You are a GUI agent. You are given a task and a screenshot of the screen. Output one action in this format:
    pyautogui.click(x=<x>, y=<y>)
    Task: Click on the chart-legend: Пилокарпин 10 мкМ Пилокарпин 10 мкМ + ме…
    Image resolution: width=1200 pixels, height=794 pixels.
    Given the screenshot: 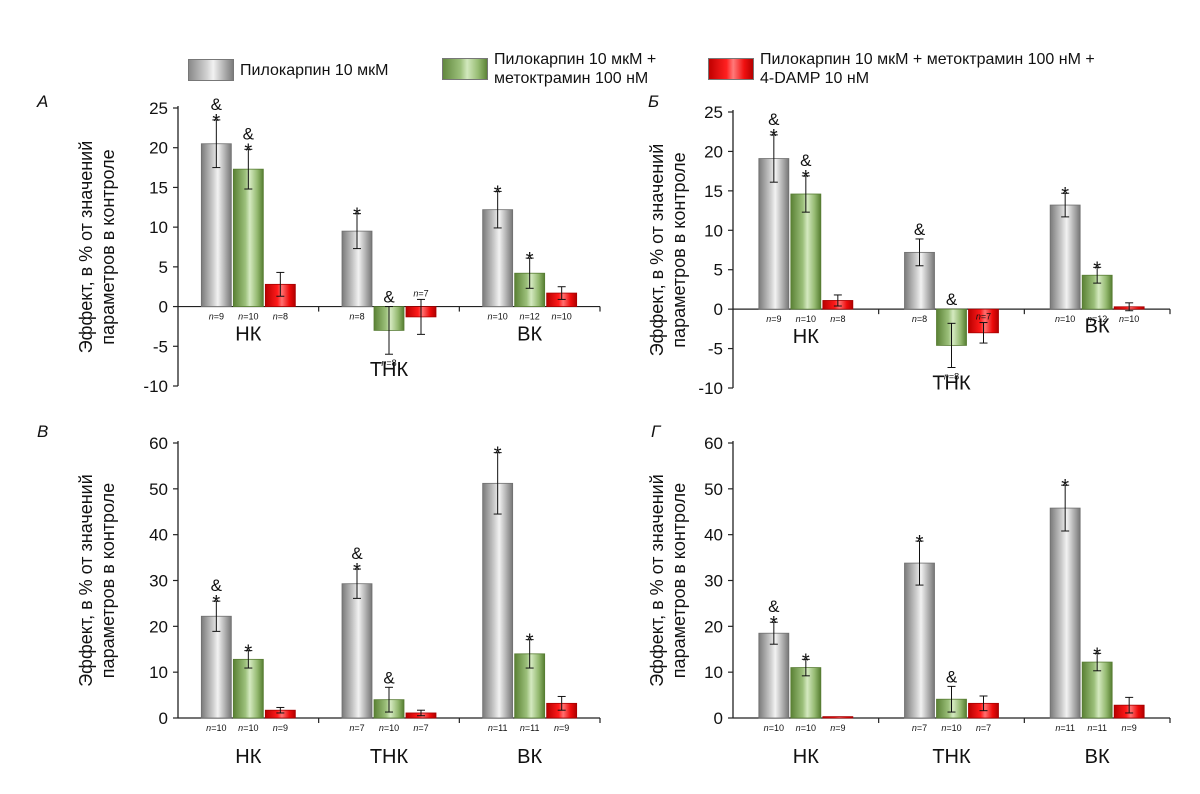 What is the action you would take?
    pyautogui.click(x=600, y=47)
    